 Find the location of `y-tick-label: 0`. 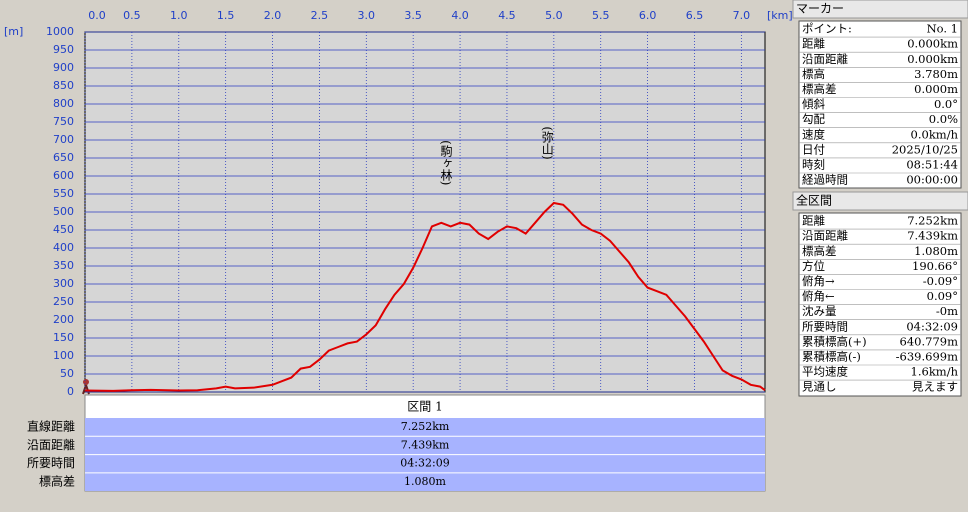

y-tick-label: 0 is located at coordinates (70, 391).